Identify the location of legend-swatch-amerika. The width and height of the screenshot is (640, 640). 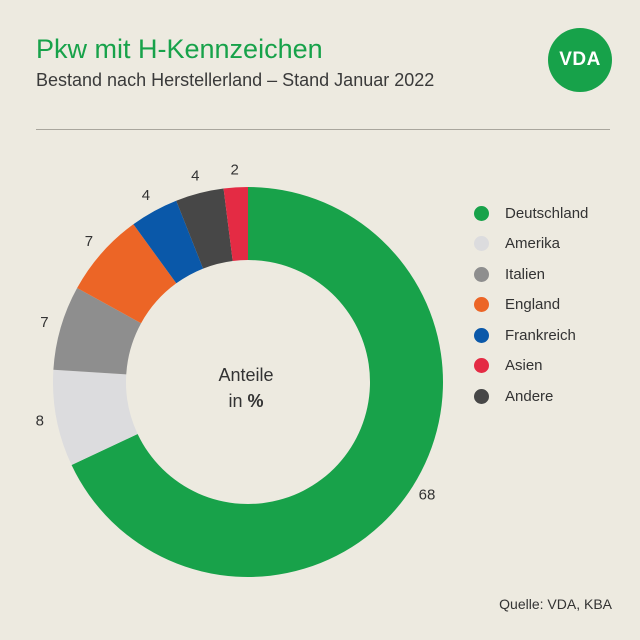
(481, 244).